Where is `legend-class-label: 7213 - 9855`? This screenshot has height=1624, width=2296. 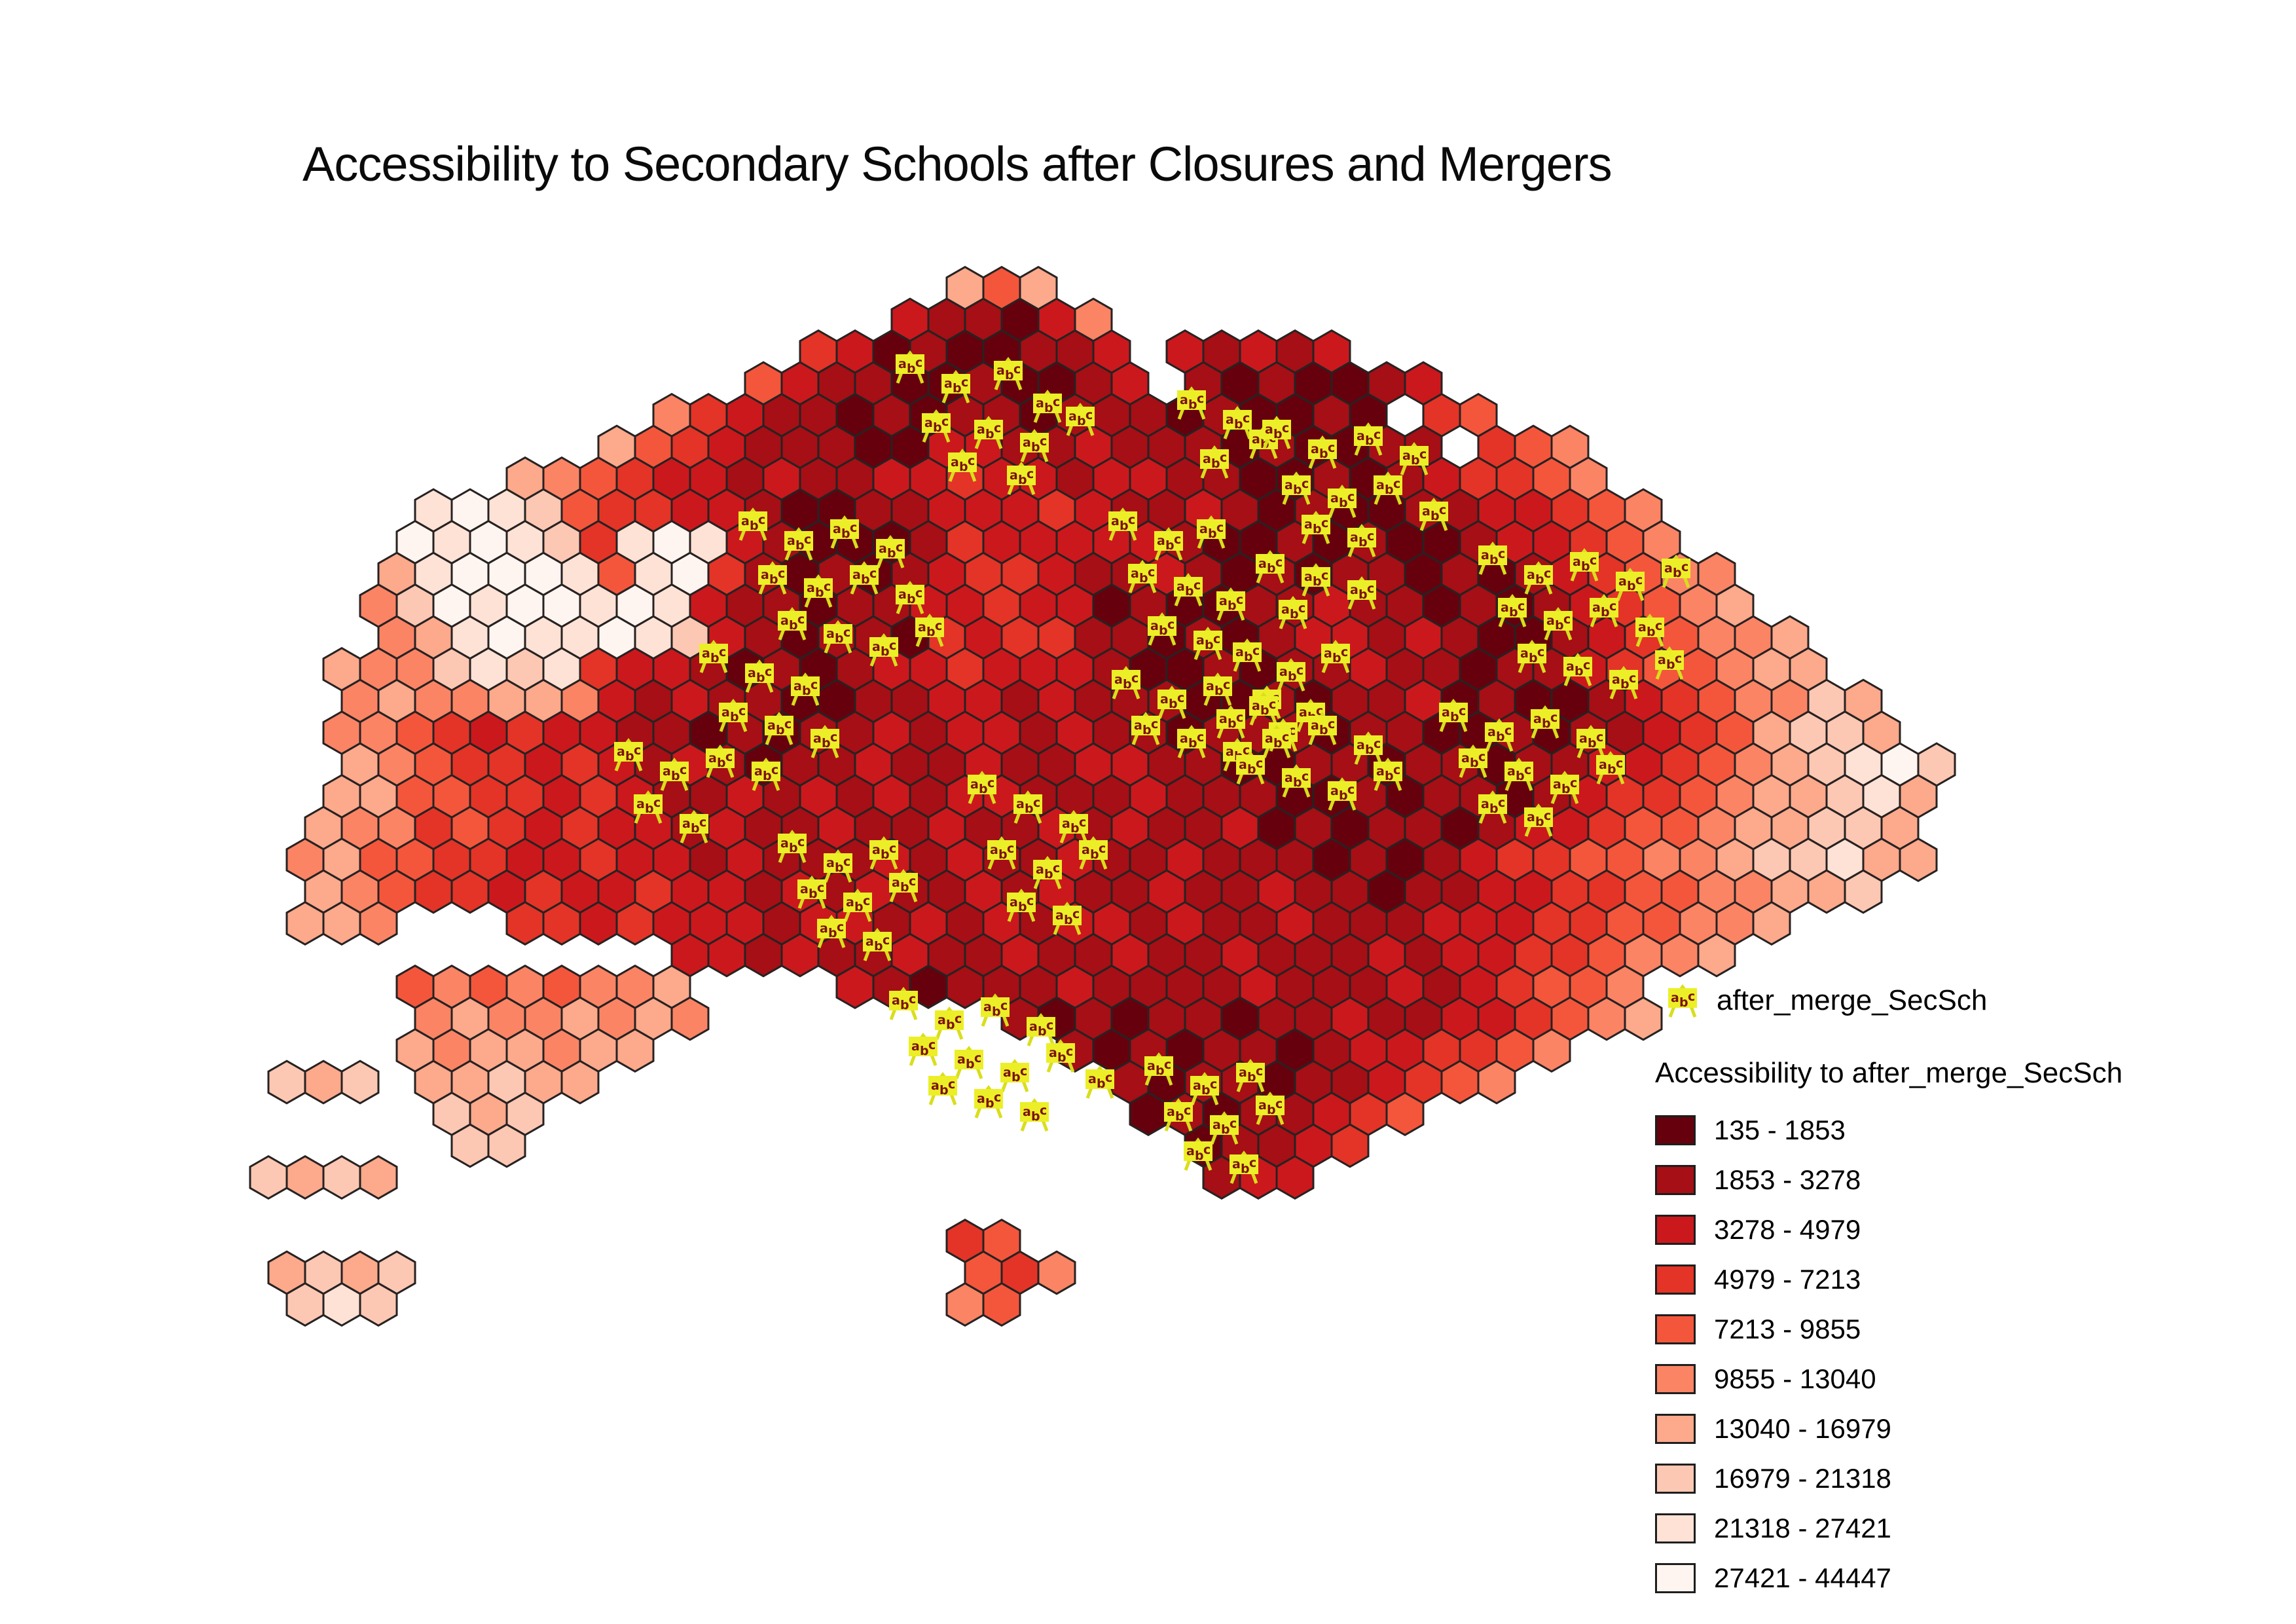 legend-class-label: 7213 - 9855 is located at coordinates (1787, 1329).